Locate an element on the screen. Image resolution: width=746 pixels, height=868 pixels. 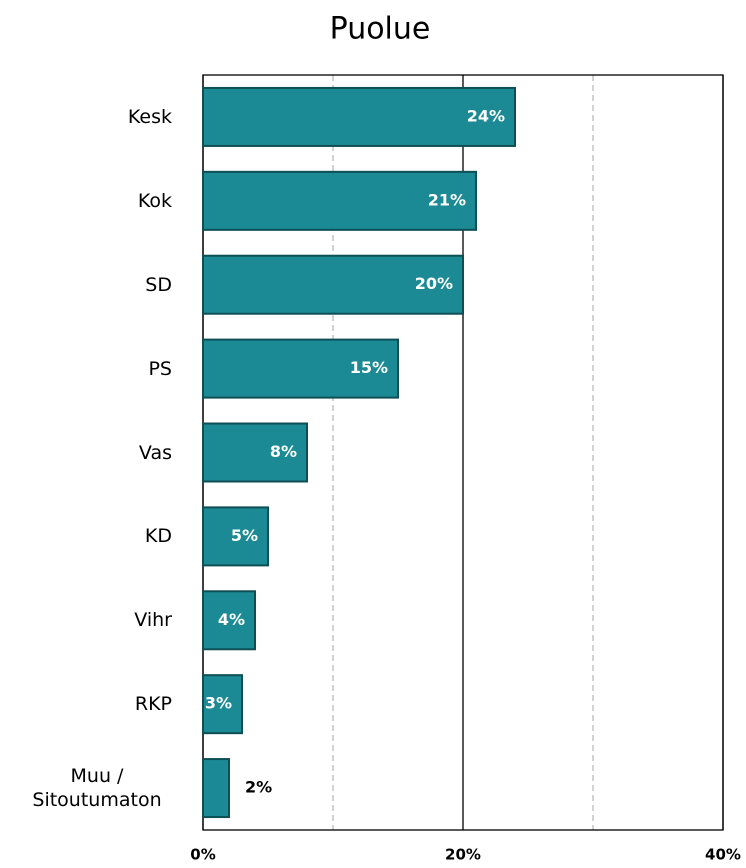
y-tick-label: KD is located at coordinates (158, 536).